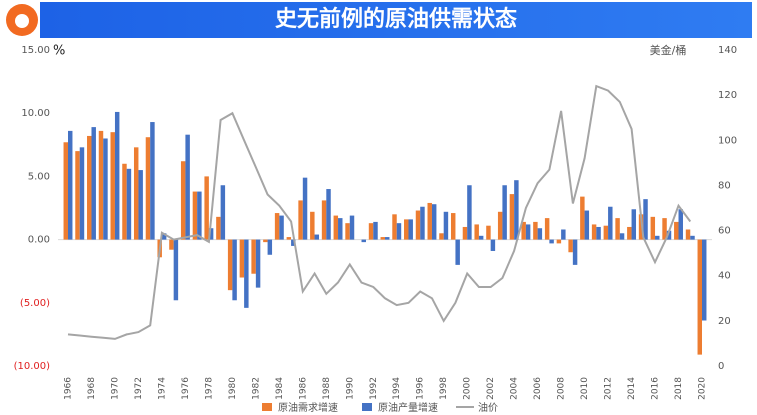  I want to click on legend-label: 油价, so click(488, 407).